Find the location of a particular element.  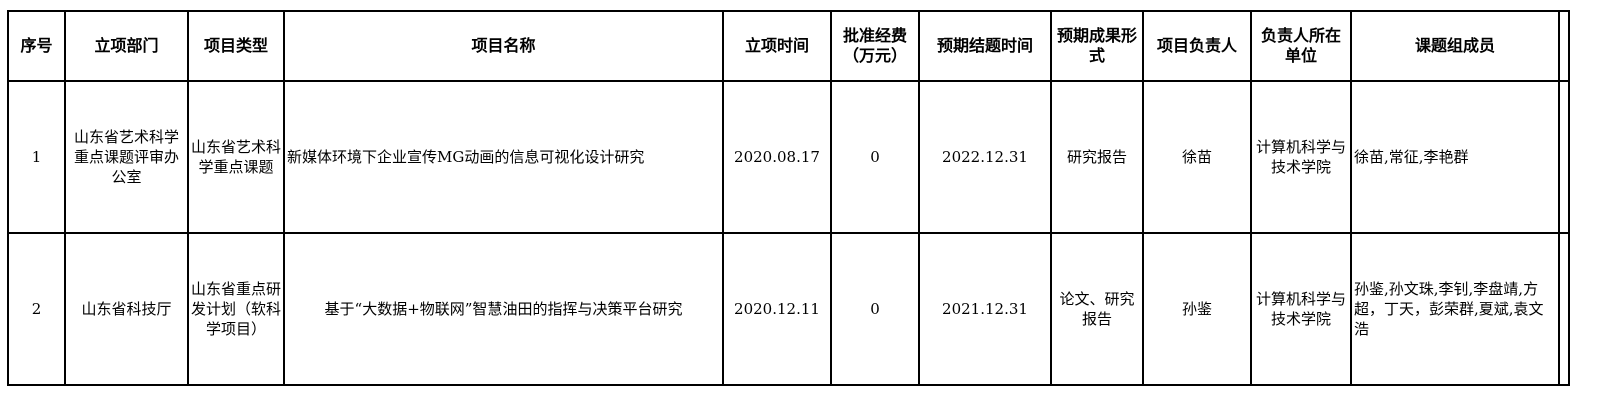

cell-type: 山东省重点研发计划（软科学项目） is located at coordinates (236, 309).